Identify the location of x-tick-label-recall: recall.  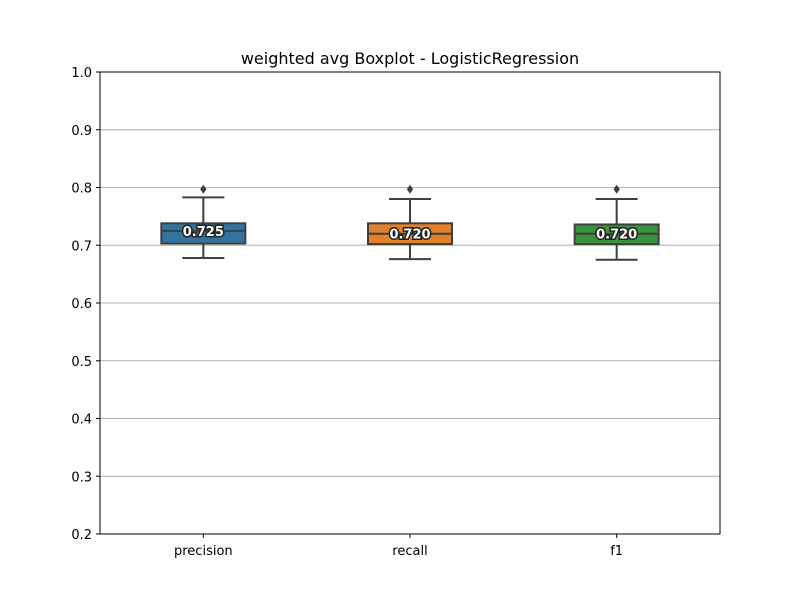
(409, 551).